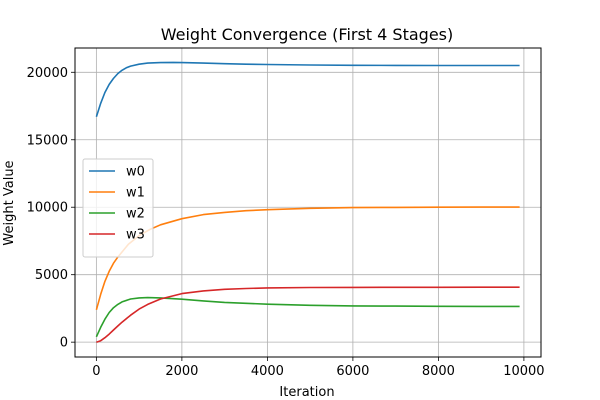 The height and width of the screenshot is (400, 600). What do you see at coordinates (51, 275) in the screenshot?
I see `y-tick-label: 5000` at bounding box center [51, 275].